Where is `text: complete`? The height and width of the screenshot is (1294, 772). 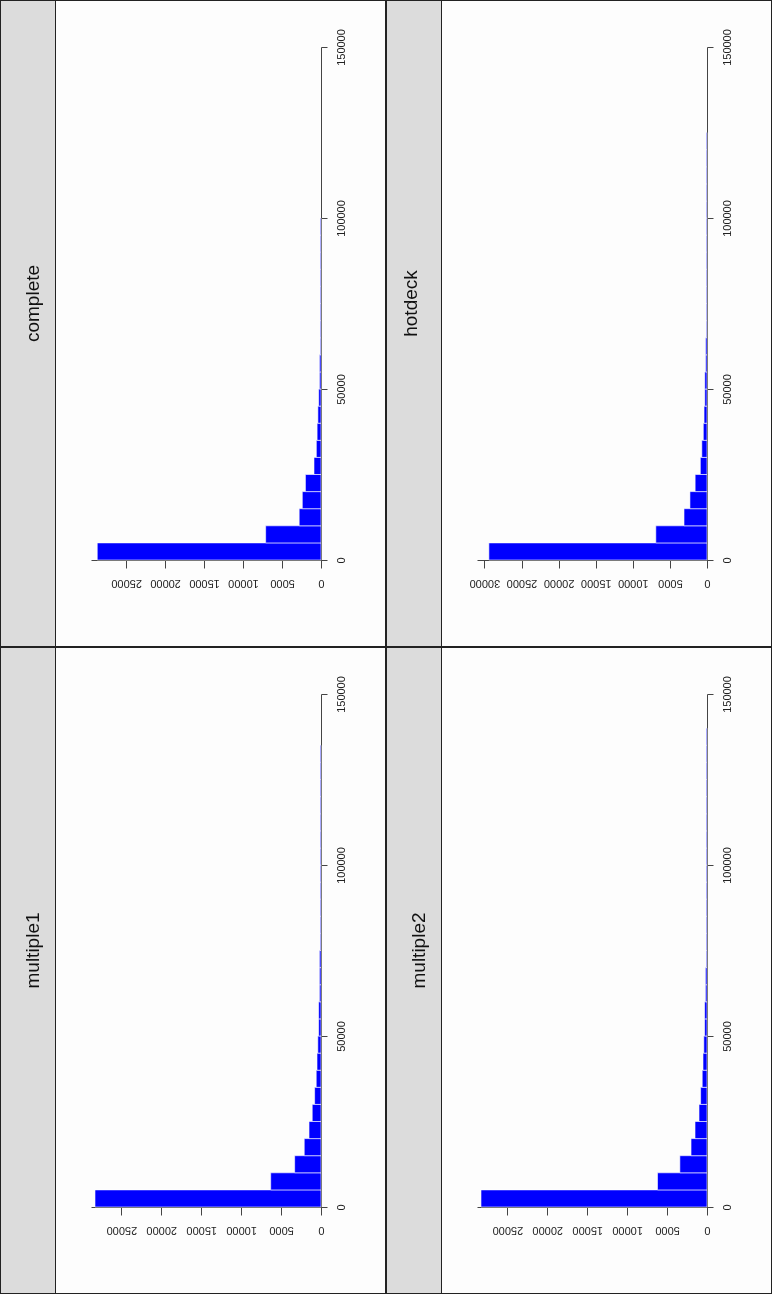 text: complete is located at coordinates (32, 303).